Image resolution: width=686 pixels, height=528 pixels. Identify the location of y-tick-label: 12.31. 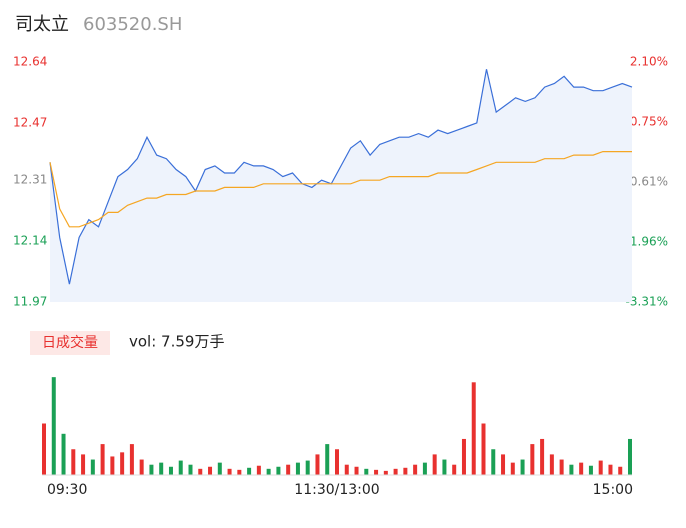
(30, 180).